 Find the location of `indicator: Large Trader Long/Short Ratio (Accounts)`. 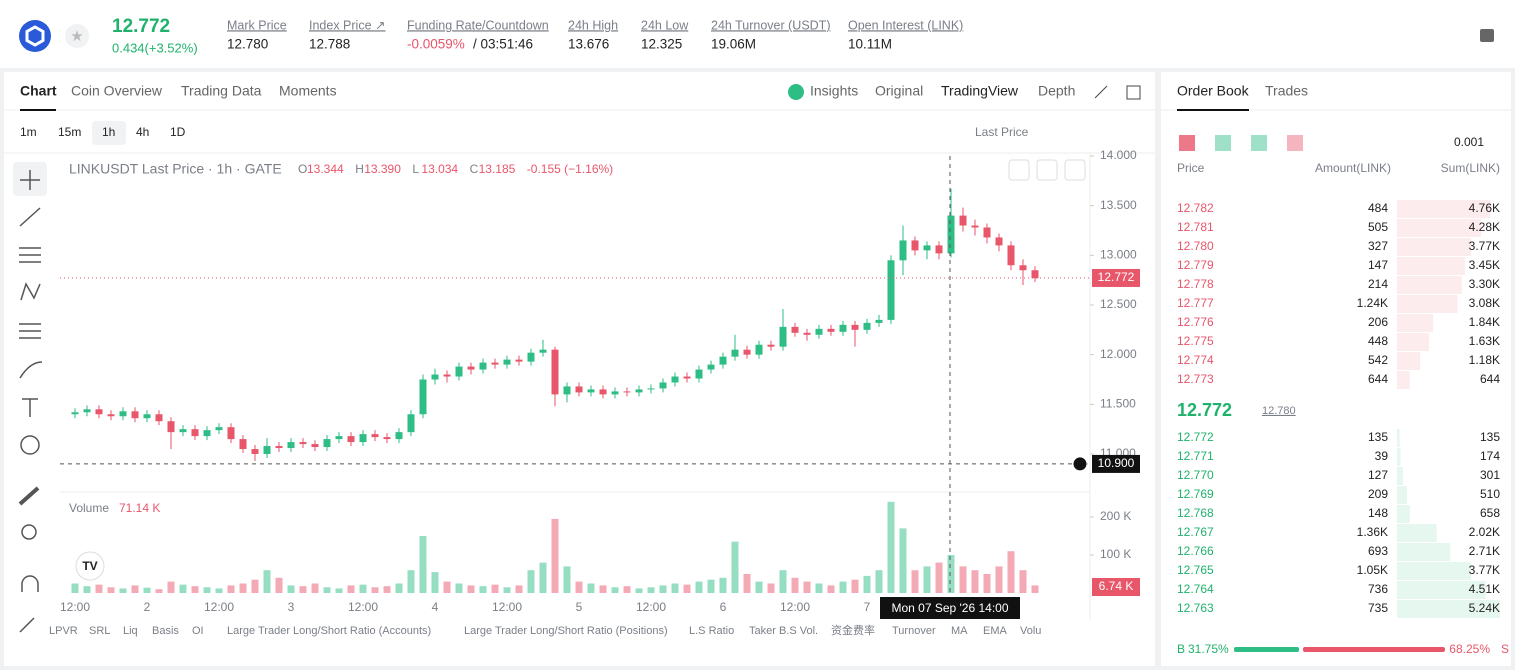

indicator: Large Trader Long/Short Ratio (Accounts) is located at coordinates (329, 631).